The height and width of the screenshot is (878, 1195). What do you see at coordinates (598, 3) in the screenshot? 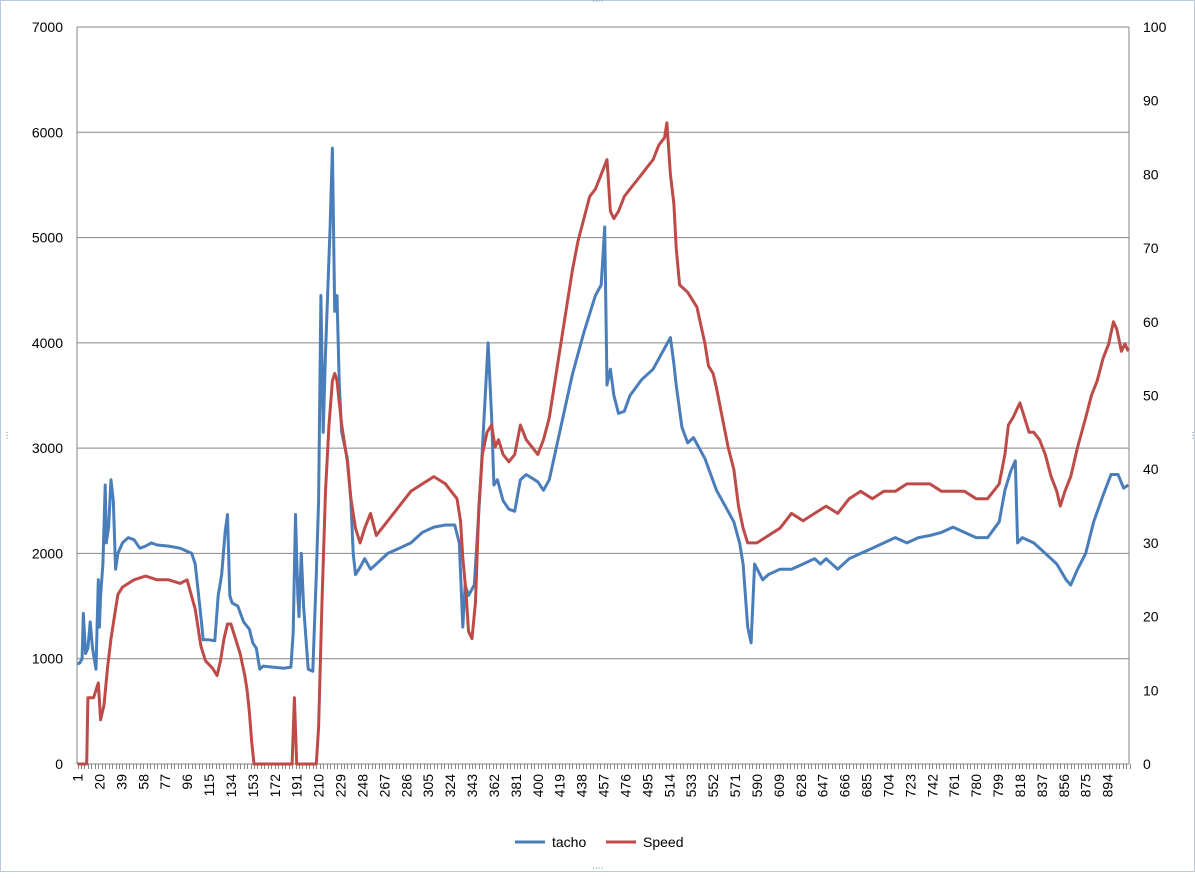
I see `resize-handle-top: ····` at bounding box center [598, 3].